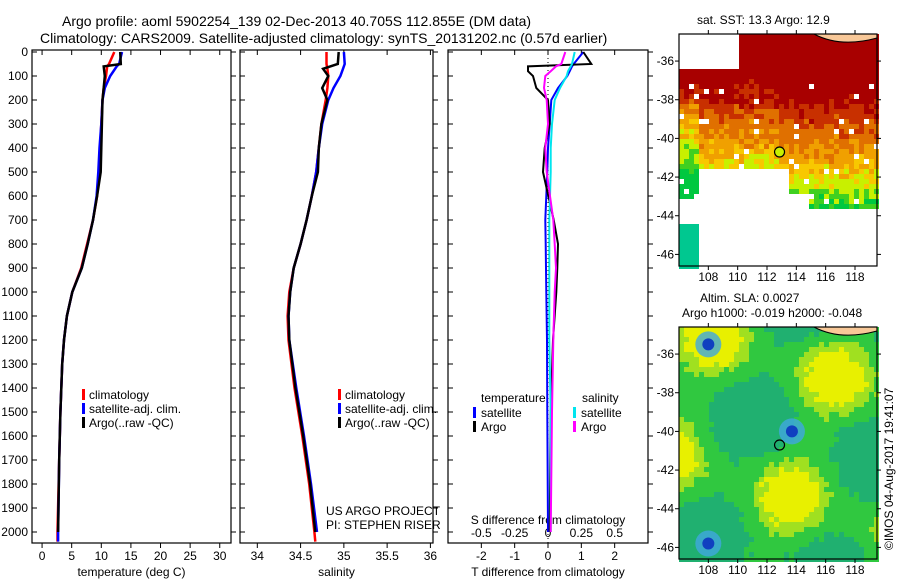 The height and width of the screenshot is (580, 900). Describe the element at coordinates (666, 61) in the screenshot. I see `lat-tick-label: -36` at that location.